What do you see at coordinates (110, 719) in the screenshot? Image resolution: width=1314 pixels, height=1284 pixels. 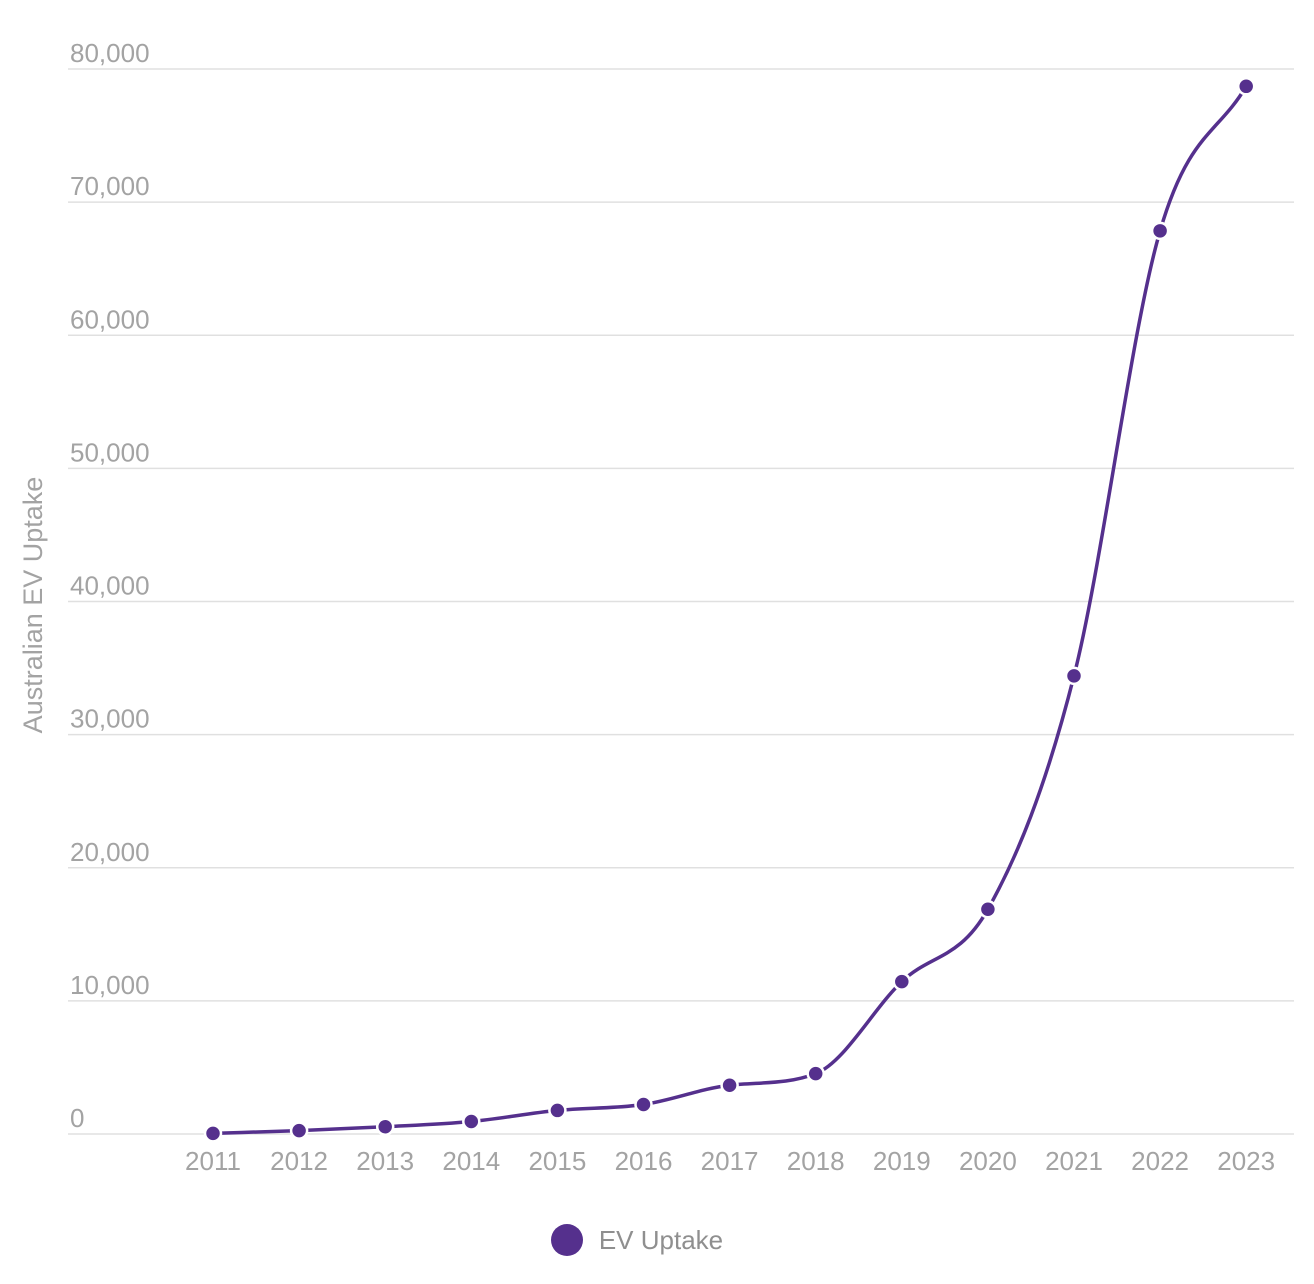 I see `y-tick-label: 30,000` at bounding box center [110, 719].